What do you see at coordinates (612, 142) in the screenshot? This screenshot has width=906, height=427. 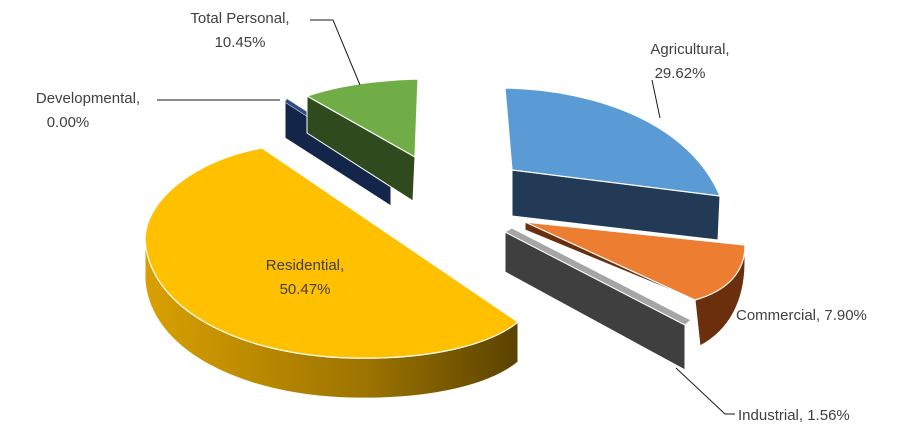 I see `slice-agricultural-top` at bounding box center [612, 142].